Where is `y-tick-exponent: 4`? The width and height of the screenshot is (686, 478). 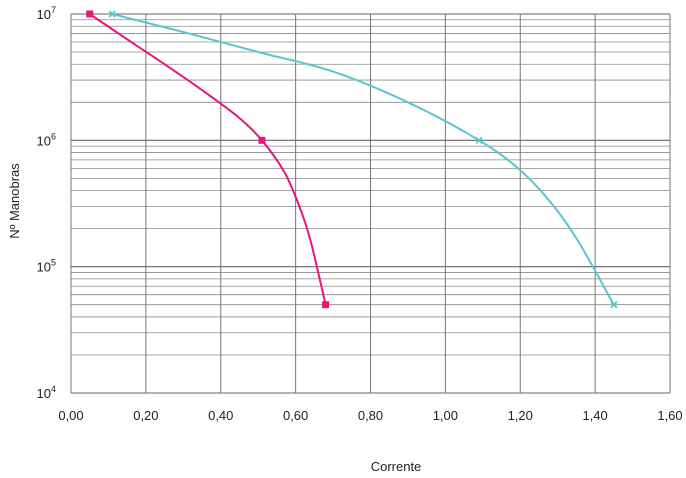 y-tick-exponent: 4 is located at coordinates (53, 389).